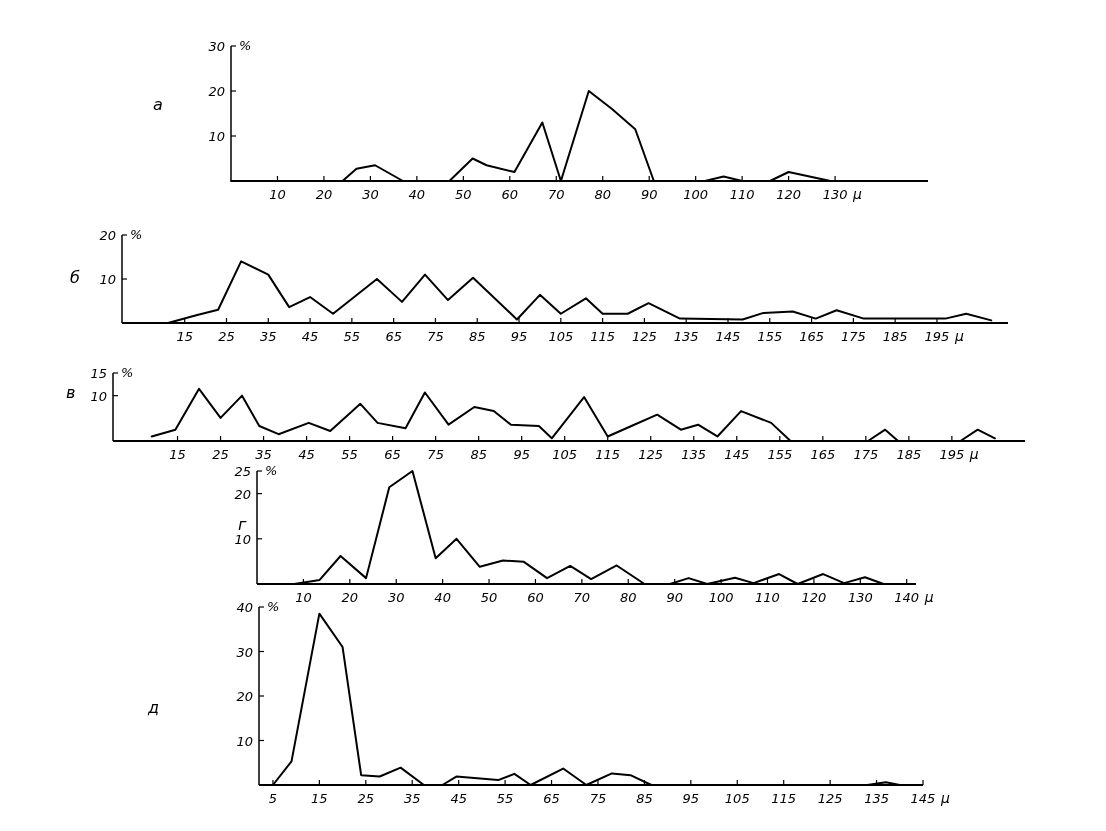 This screenshot has width=1106, height=831. What do you see at coordinates (242, 524) in the screenshot?
I see `text: г` at bounding box center [242, 524].